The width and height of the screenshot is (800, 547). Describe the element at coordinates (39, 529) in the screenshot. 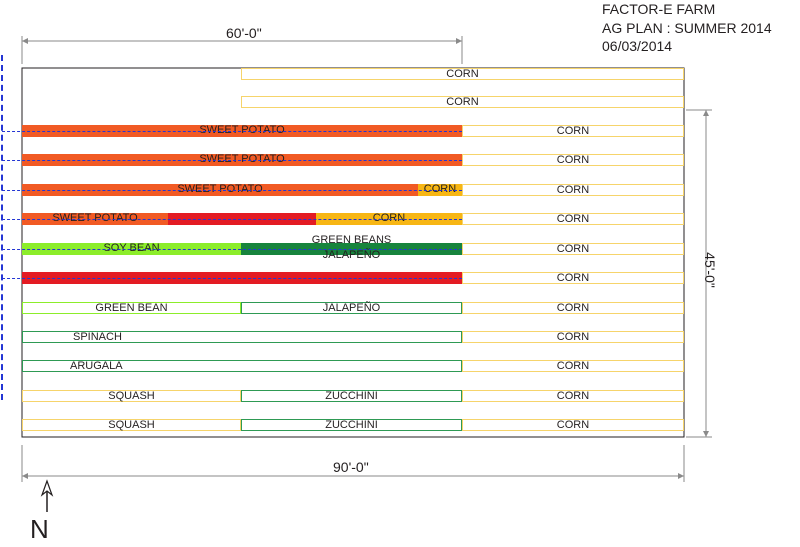

I see `north-label: N` at that location.